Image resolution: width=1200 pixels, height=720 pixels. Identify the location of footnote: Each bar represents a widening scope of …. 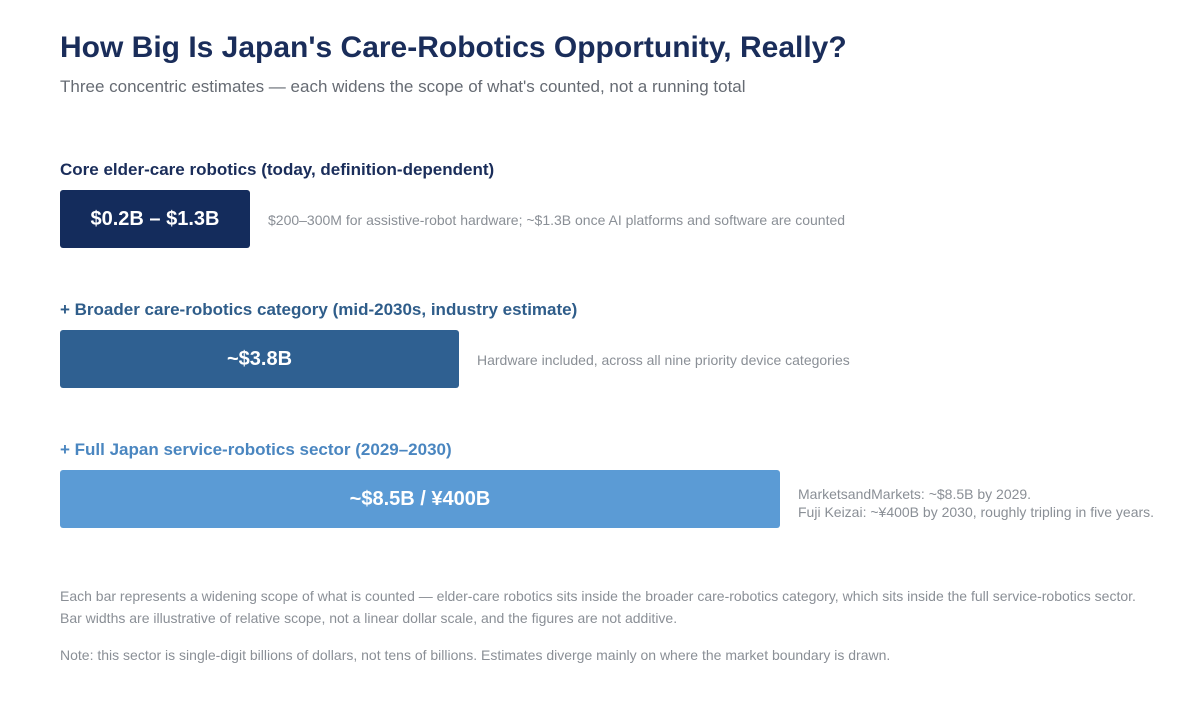
(610, 607).